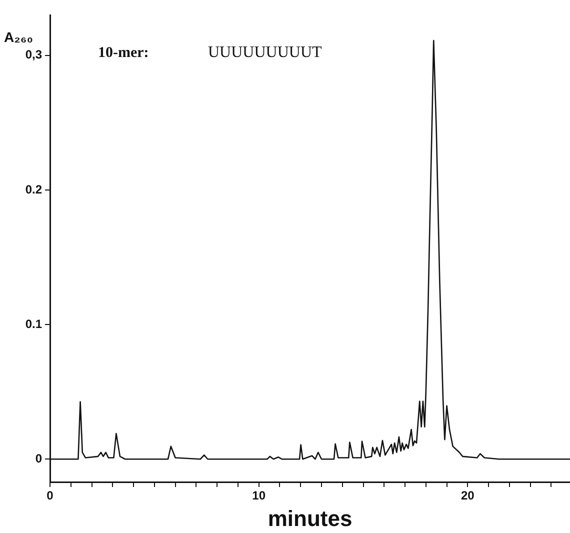  What do you see at coordinates (38, 458) in the screenshot?
I see `y-tick-label: 0` at bounding box center [38, 458].